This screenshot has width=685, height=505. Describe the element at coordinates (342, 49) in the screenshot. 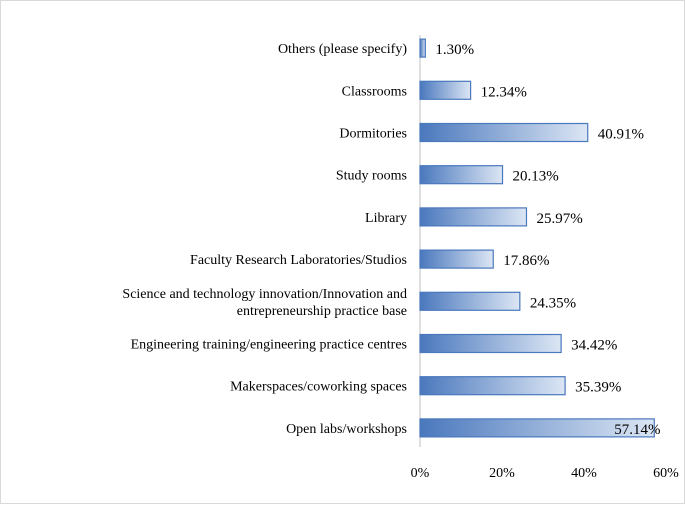

I see `category-label-0: Others (please specify)` at that location.